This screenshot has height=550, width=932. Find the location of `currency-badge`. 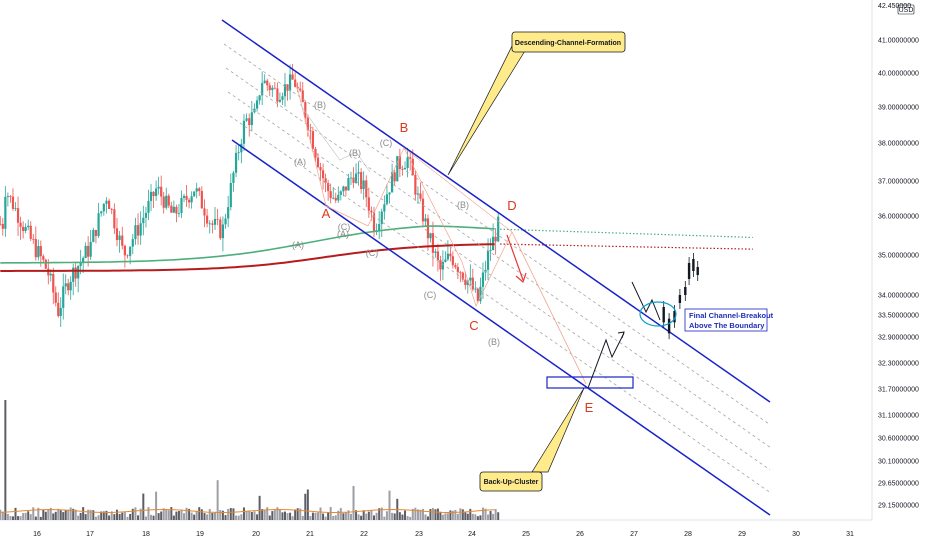

currency-badge is located at coordinates (906, 9).